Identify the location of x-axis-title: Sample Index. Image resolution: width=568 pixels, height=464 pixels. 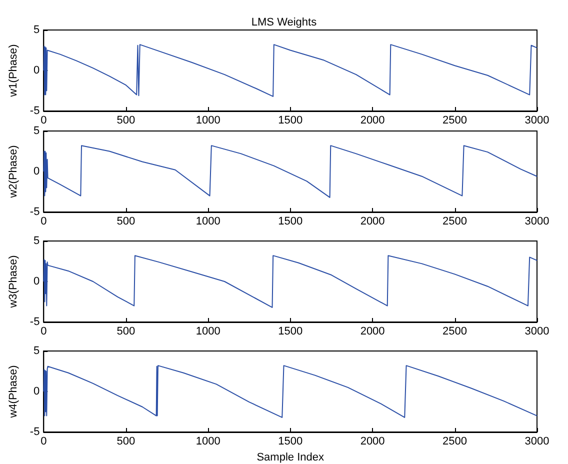
(290, 458).